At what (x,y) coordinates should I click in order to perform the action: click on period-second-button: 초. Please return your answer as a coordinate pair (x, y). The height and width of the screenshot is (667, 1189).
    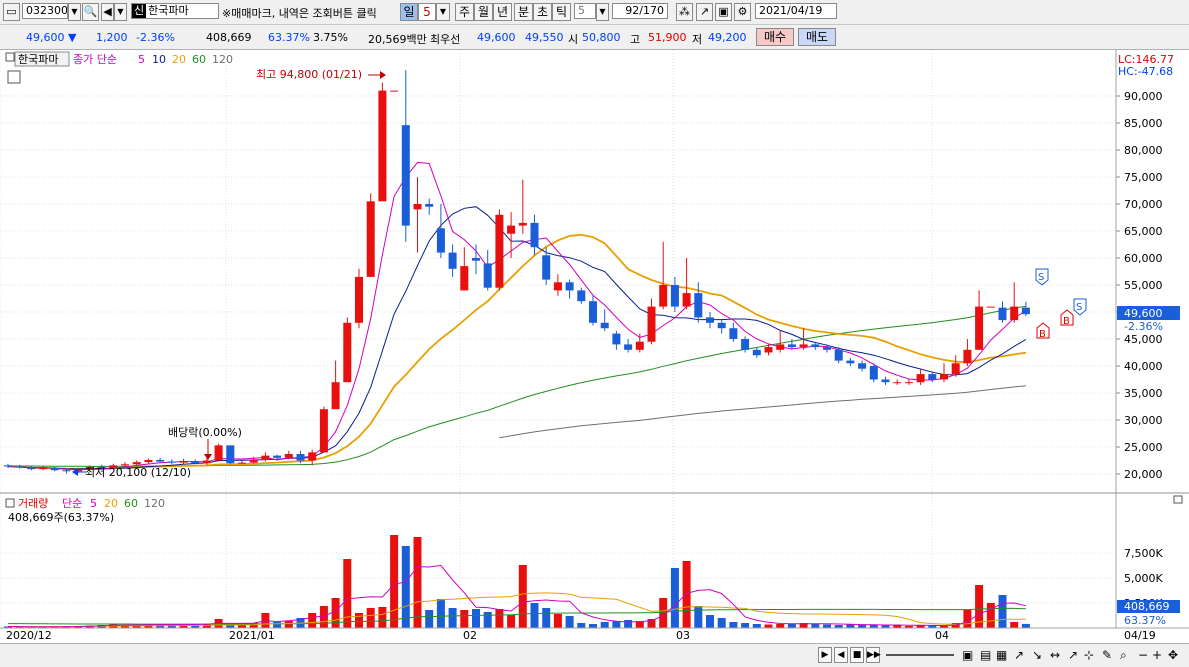
    Looking at the image, I should click on (542, 12).